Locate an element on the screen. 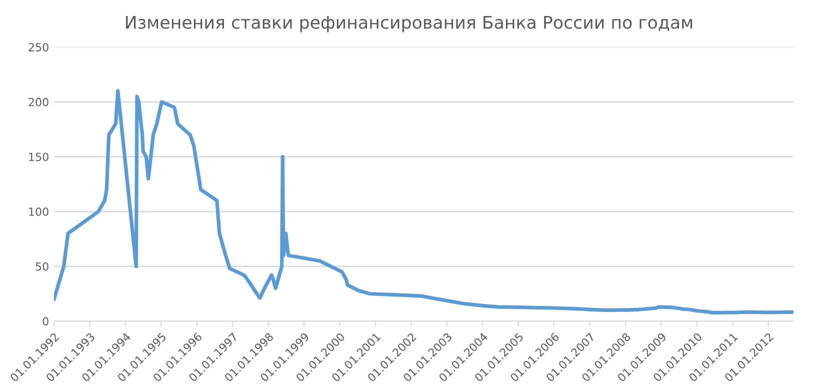 This screenshot has height=386, width=818. y-tick-label: 50 is located at coordinates (42, 266).